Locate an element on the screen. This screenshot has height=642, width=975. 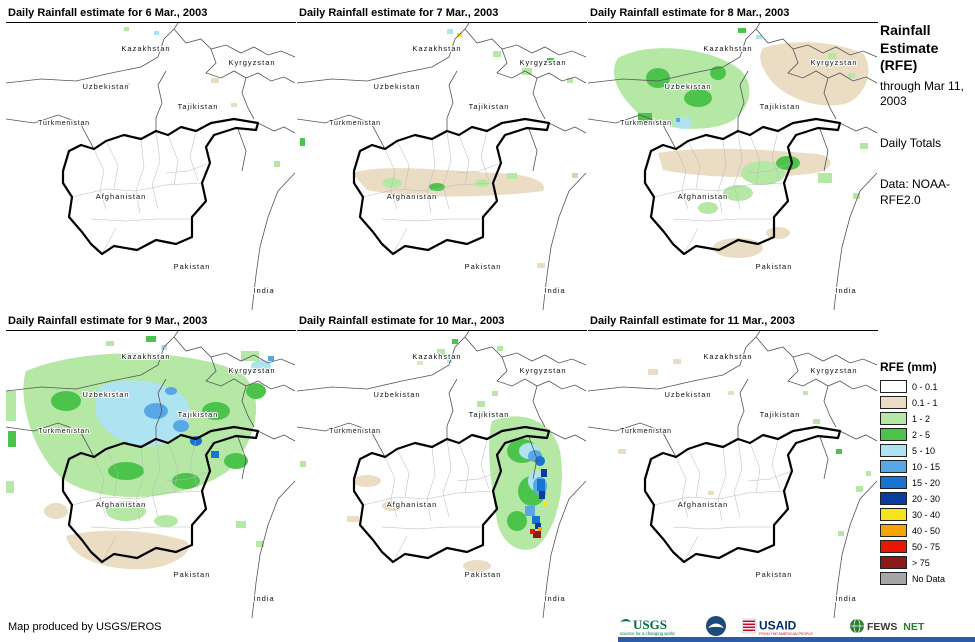
fews-logo-text: FEWS is located at coordinates (882, 627).